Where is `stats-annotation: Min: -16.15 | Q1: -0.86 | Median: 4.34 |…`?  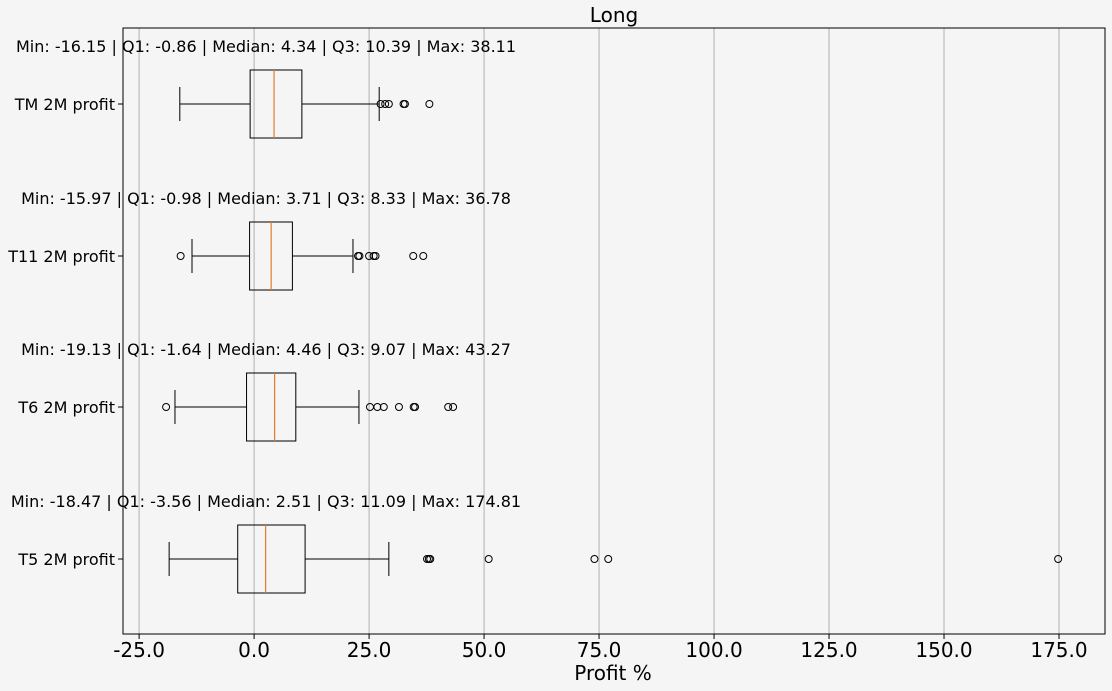 stats-annotation: Min: -16.15 | Q1: -0.86 | Median: 4.34 |… is located at coordinates (266, 46).